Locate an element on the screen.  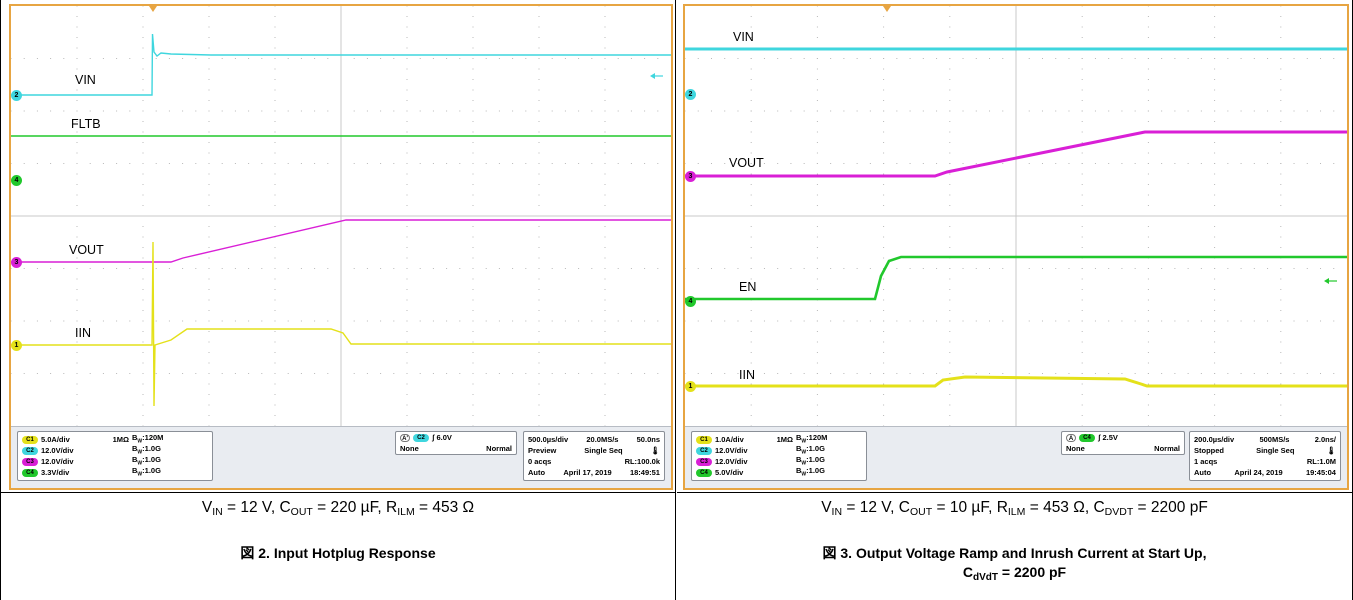
trigger-settings-left: A' C2 ʃ 6.0V None Normal is located at coordinates (456, 443).